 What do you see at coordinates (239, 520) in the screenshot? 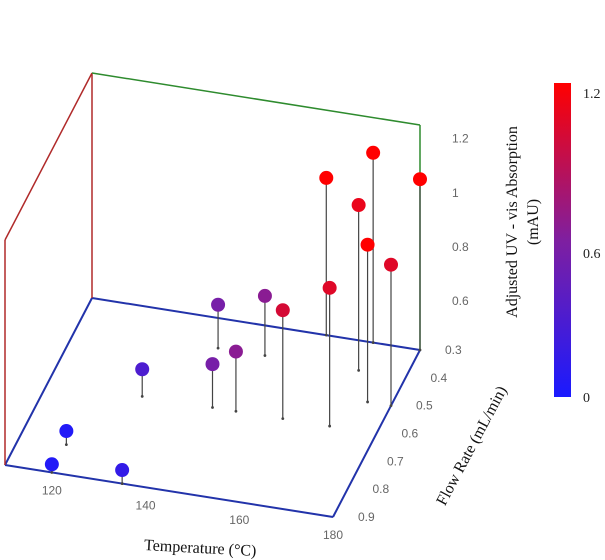
I see `x-tick-label: 160` at bounding box center [239, 520].